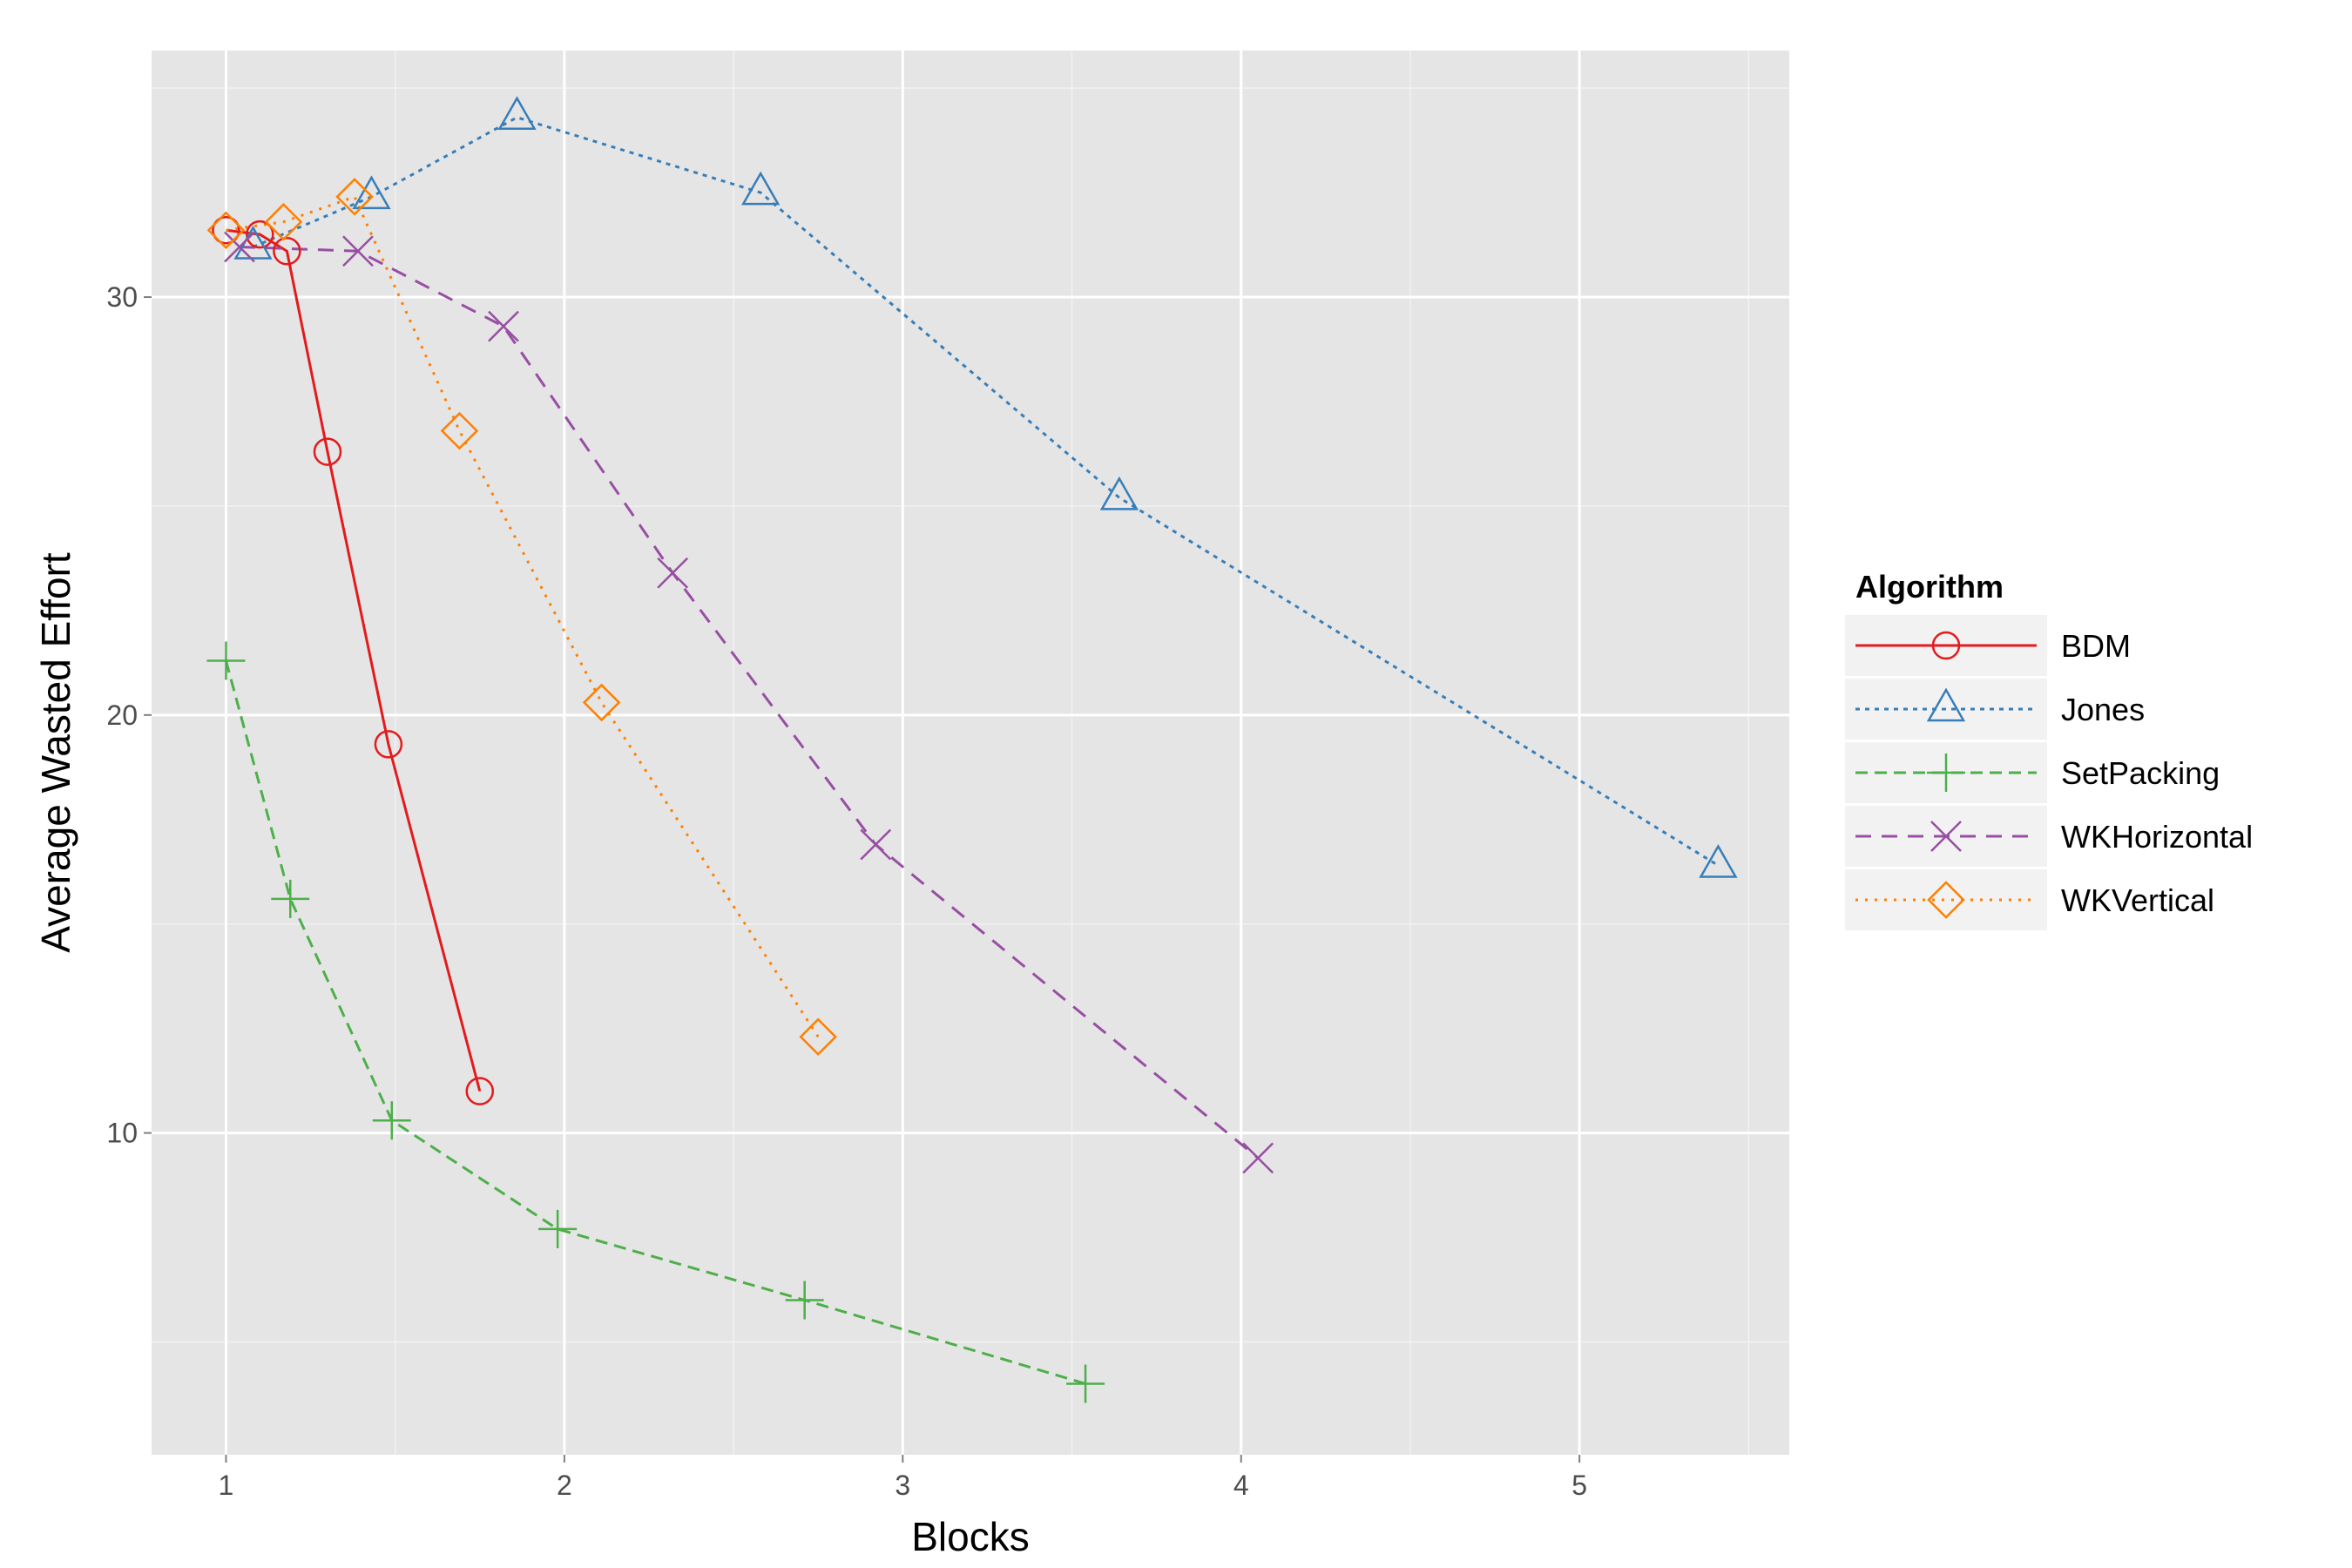  What do you see at coordinates (1946, 836) in the screenshot?
I see `legend-key-marker-wkhorizontal` at bounding box center [1946, 836].